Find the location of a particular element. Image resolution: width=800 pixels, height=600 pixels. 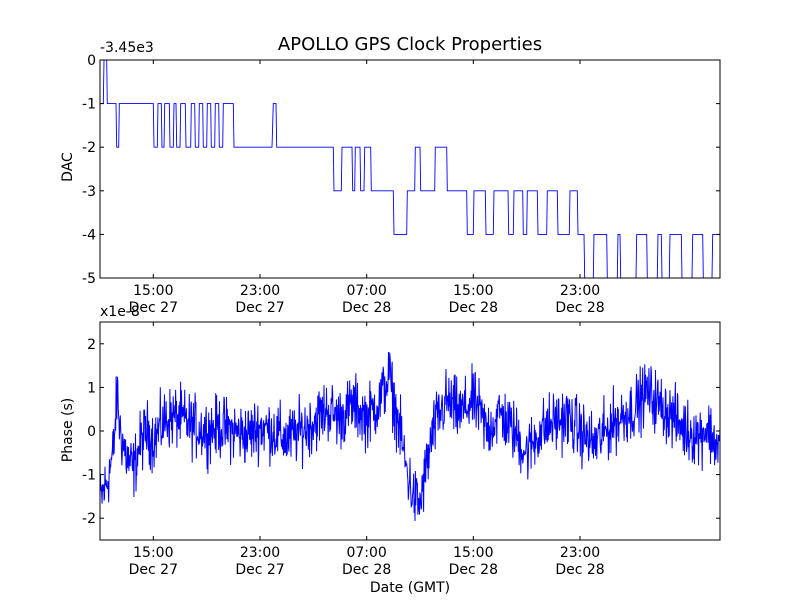

x-axis-label: Date (GMT) is located at coordinates (410, 588).